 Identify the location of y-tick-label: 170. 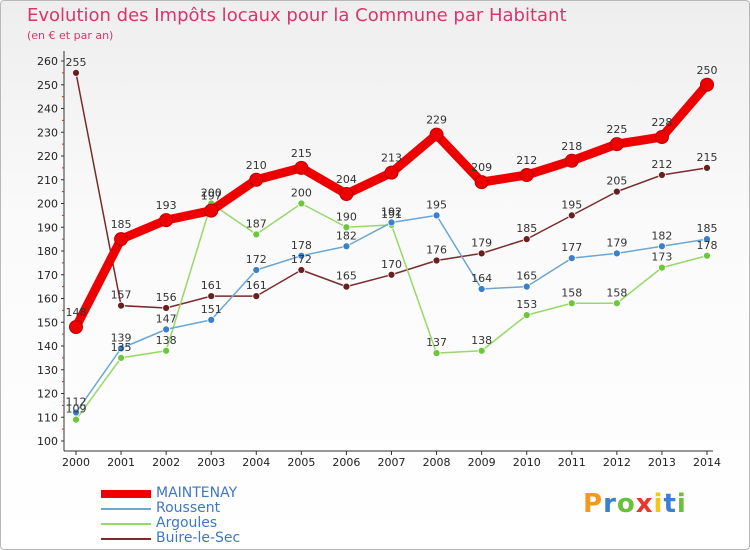
(47, 275).